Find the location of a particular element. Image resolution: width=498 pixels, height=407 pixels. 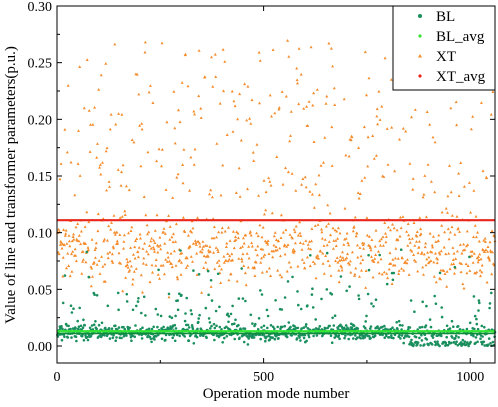

legend-marker is located at coordinates (420, 76).